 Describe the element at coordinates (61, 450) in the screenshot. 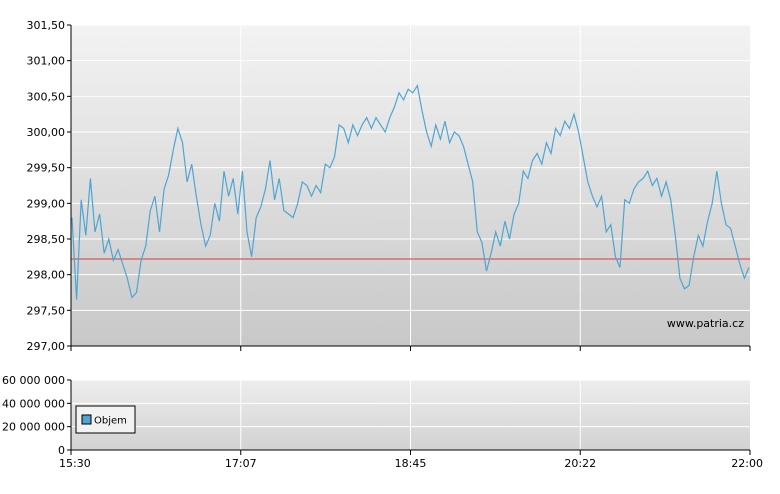

I see `volume-y-tick-label: 0` at that location.